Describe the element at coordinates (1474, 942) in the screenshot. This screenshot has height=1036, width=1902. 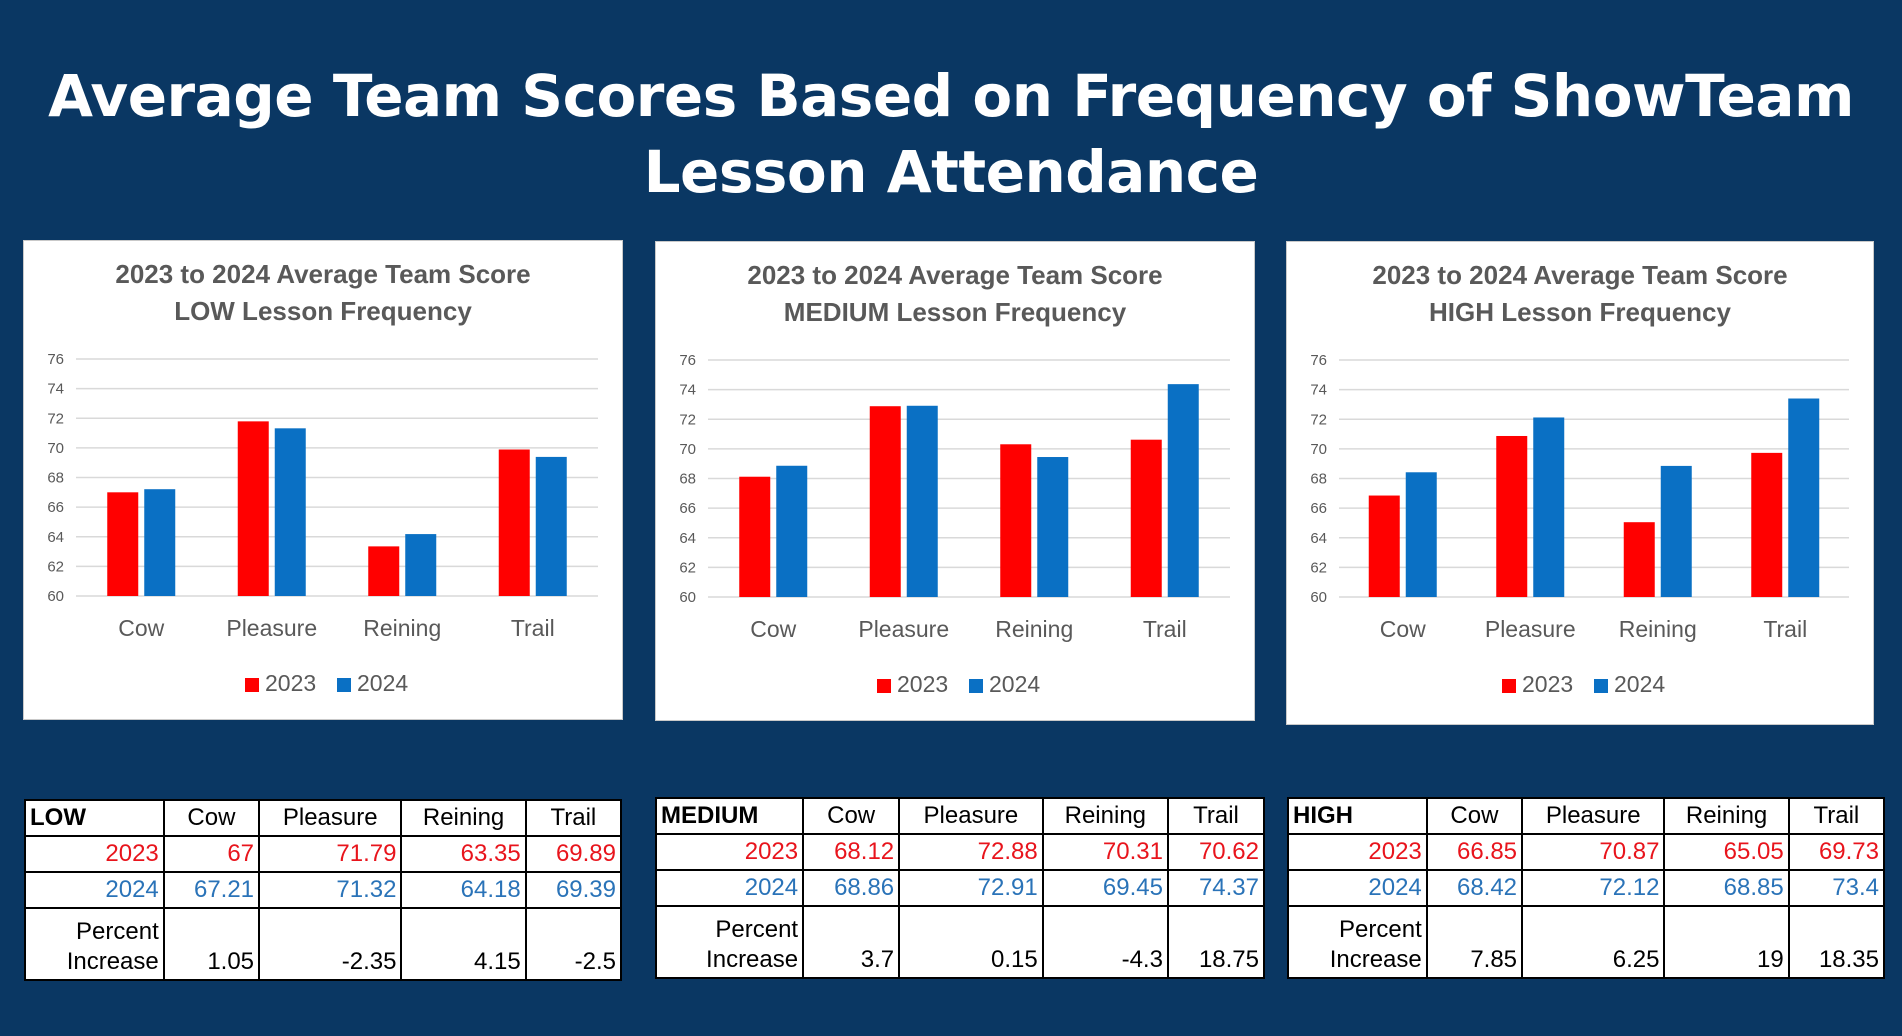
I see `table-cell: 7.85` at that location.